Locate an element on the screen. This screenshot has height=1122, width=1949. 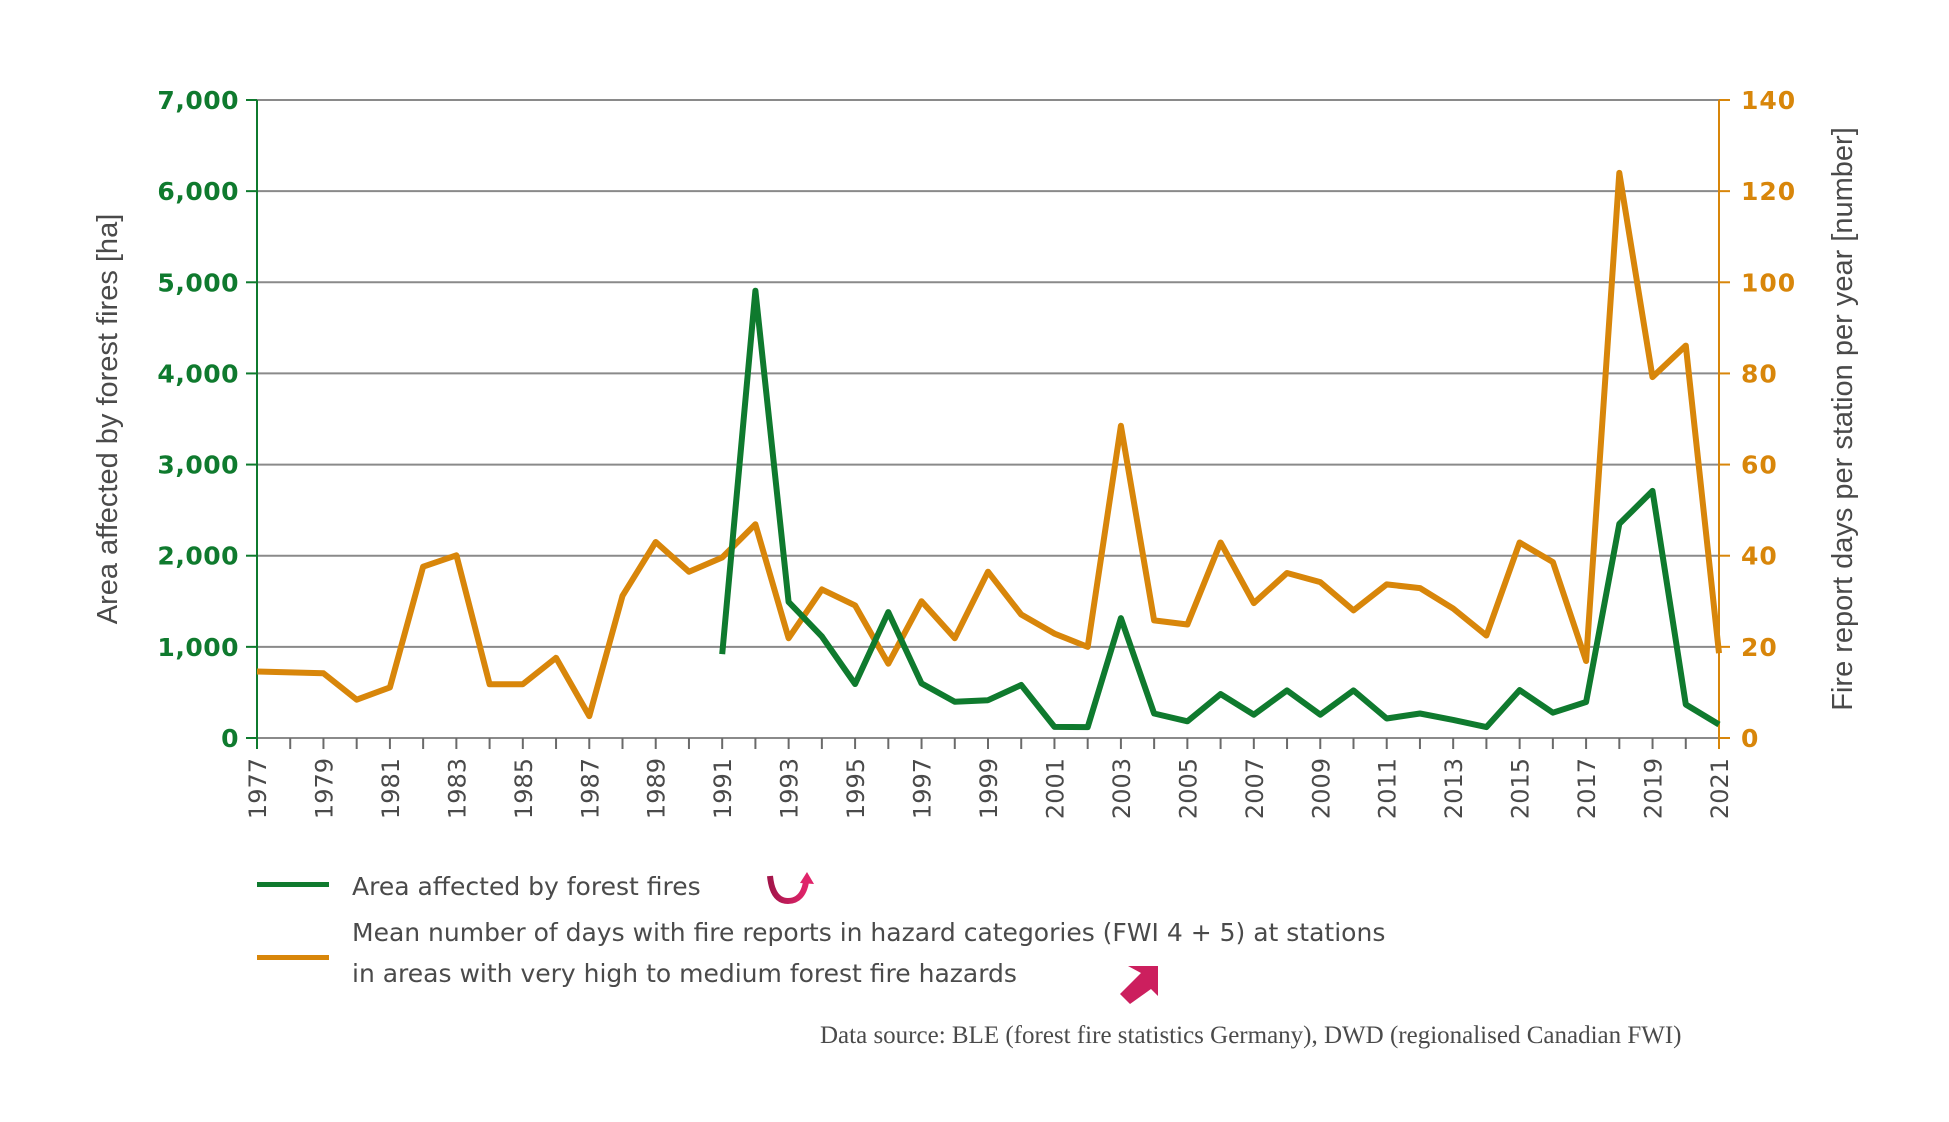
y-tick-label-right: 120 is located at coordinates (1768, 191).